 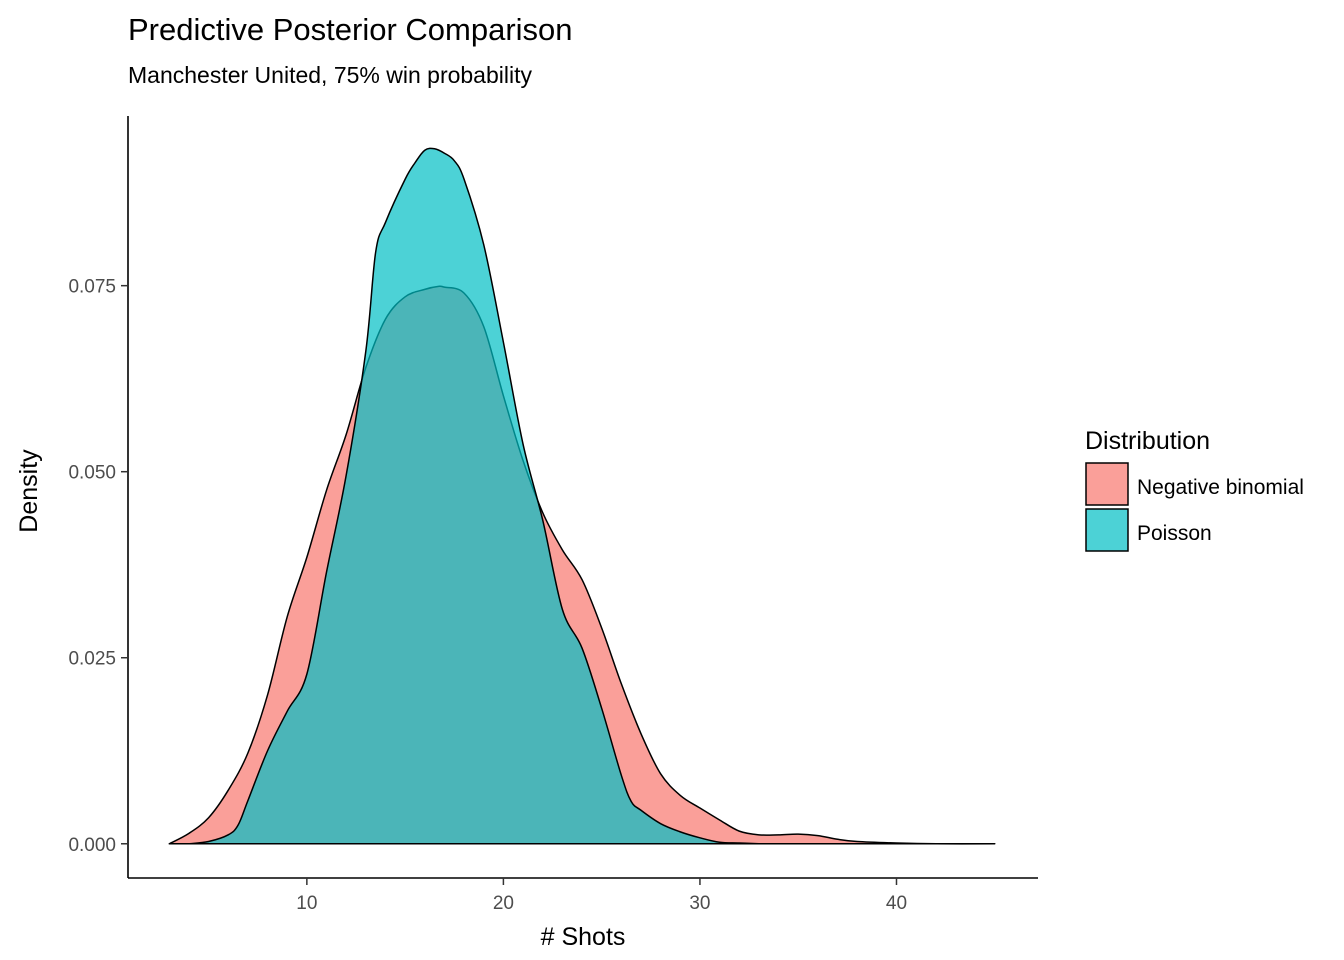 What do you see at coordinates (92, 845) in the screenshot?
I see `y-tick-label: 0.000` at bounding box center [92, 845].